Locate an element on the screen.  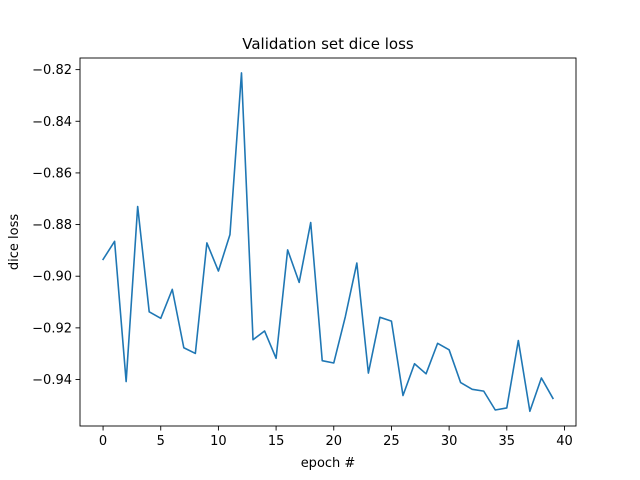
x-tick-label: 40 is located at coordinates (564, 441).